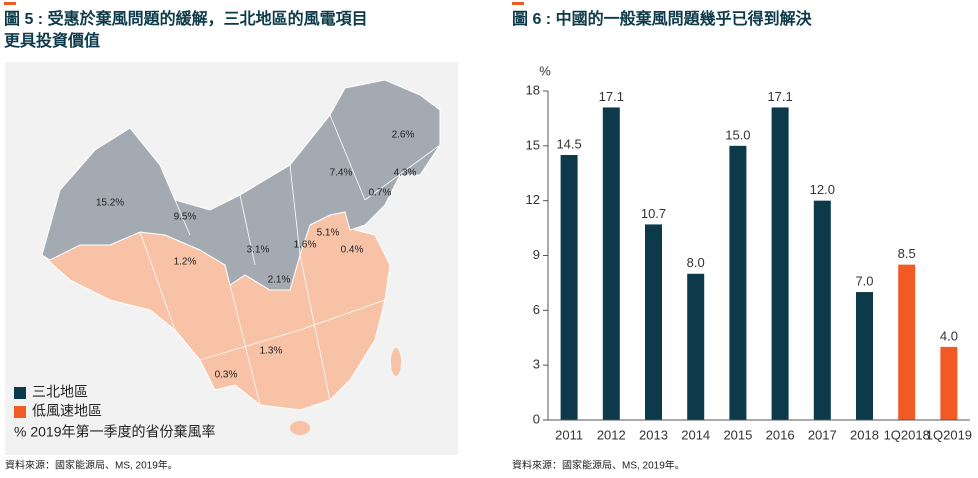 This screenshot has width=978, height=478. I want to click on x-tick-label: 2017, so click(822, 434).